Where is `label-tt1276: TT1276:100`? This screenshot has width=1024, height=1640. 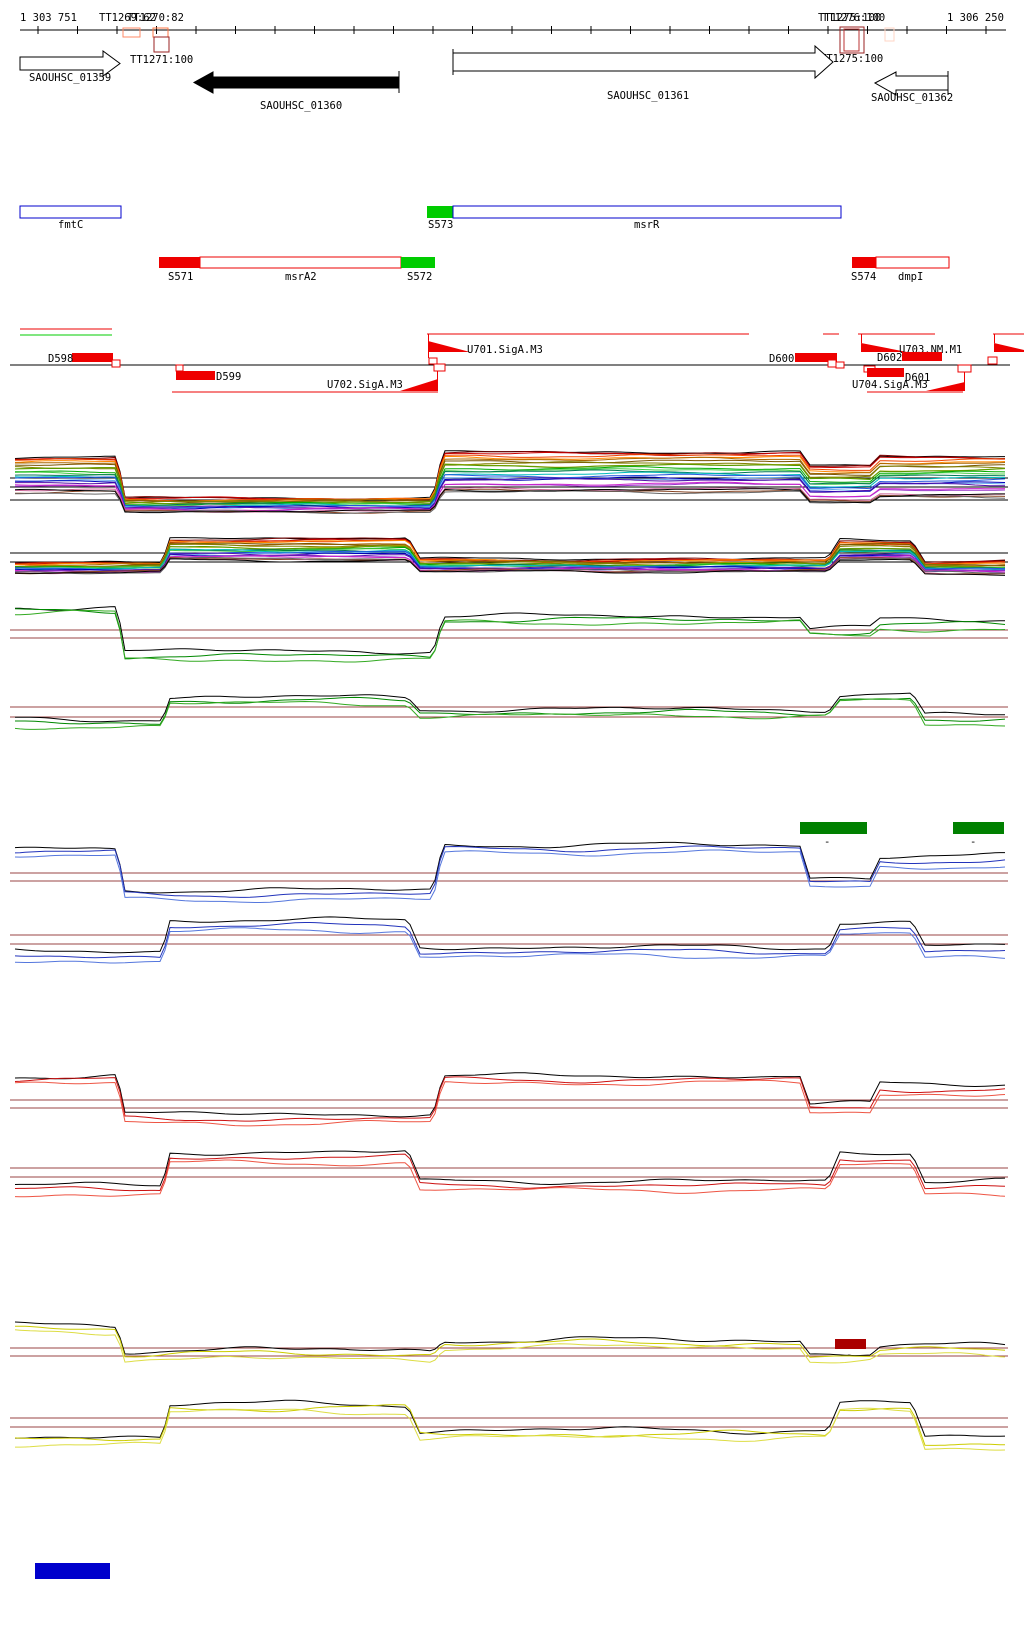
label-tt1276: TT1276:100 is located at coordinates (853, 18).